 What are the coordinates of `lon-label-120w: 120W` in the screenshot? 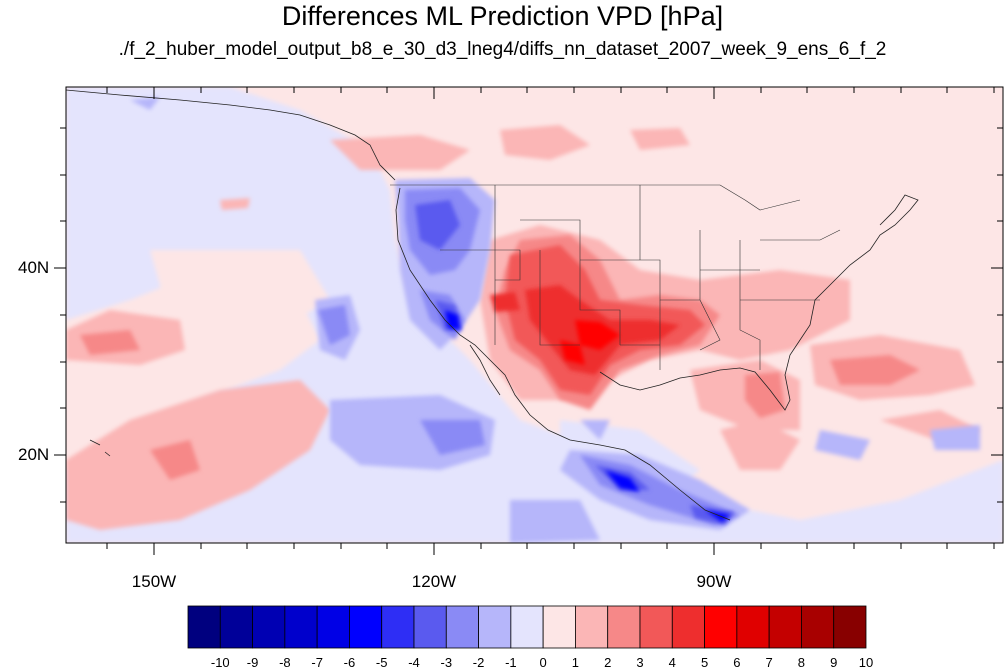 It's located at (434, 581).